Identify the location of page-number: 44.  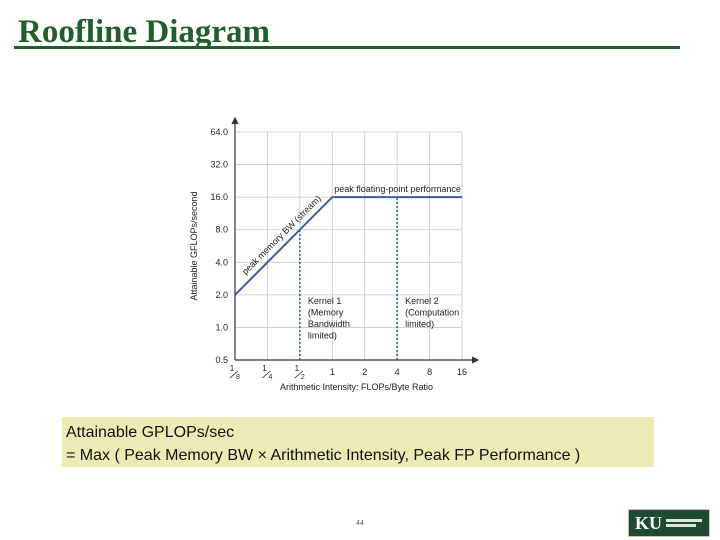
(360, 523).